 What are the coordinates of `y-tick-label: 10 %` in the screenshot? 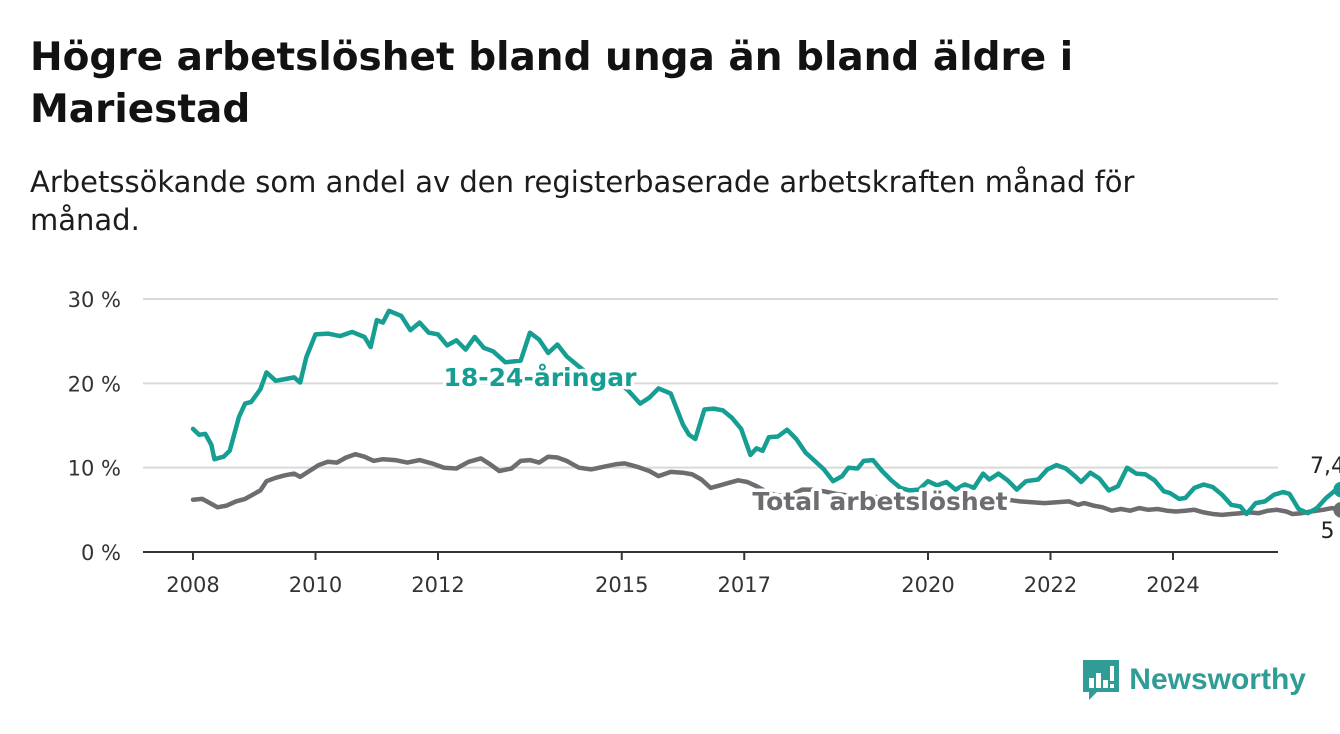 It's located at (94, 469).